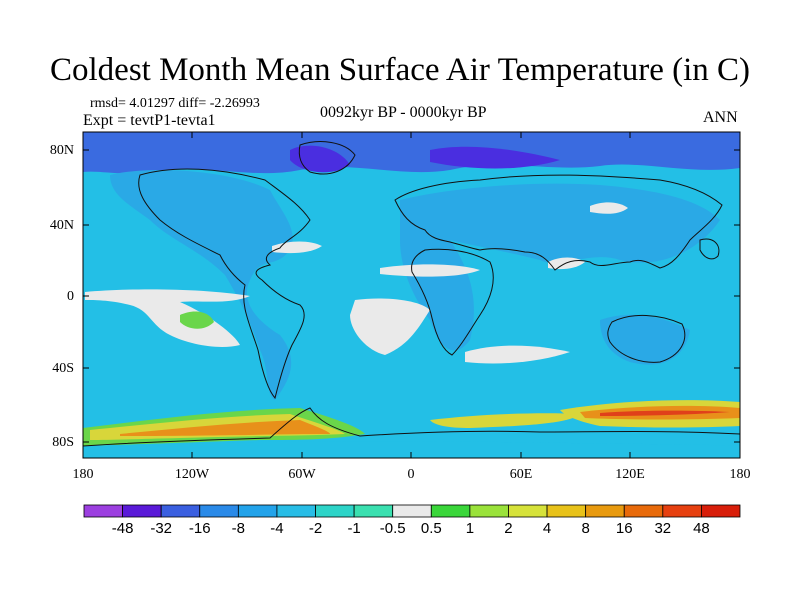  Describe the element at coordinates (412, 520) in the screenshot. I see `colorbar: -48 -32 -16 -8 -4 -2 -1 -0.5 0.5 1 2 4 8 16 32 48` at that location.